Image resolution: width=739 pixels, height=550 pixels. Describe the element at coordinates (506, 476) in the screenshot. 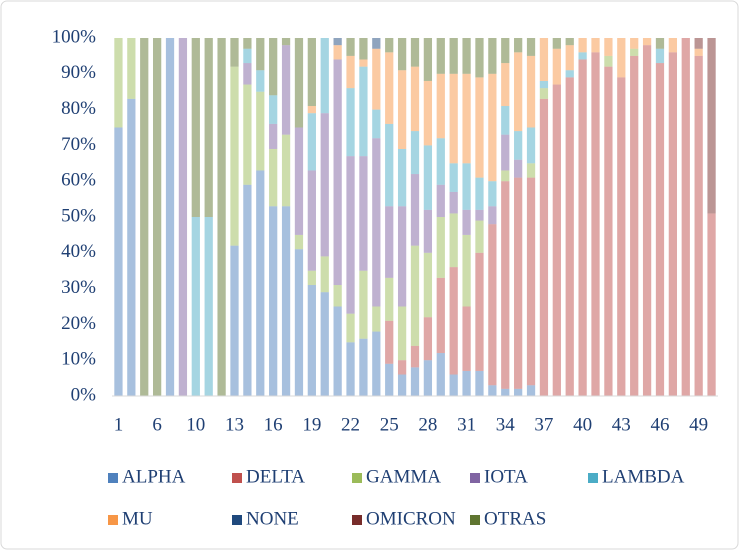

I see `legend-label: IOTA` at that location.